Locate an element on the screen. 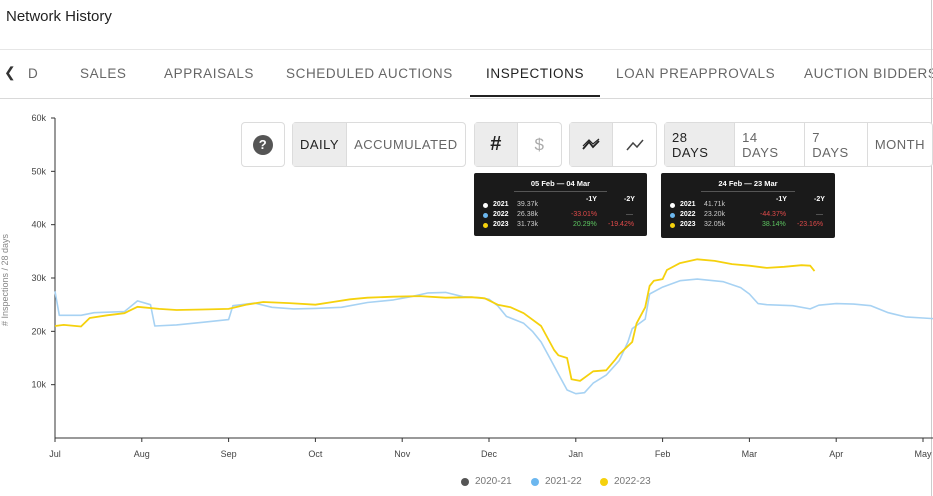 This screenshot has width=933, height=496. active-tab-indicator is located at coordinates (535, 96).